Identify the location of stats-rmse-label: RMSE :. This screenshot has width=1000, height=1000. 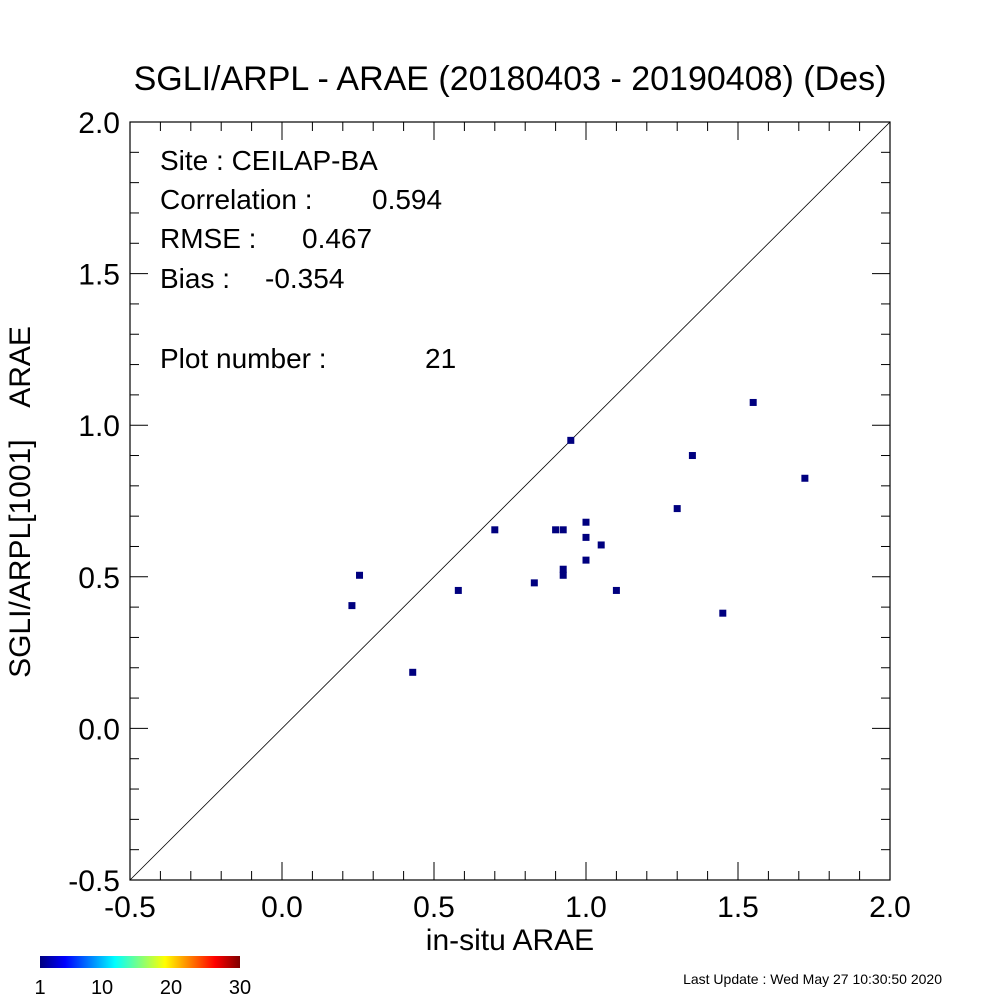
(208, 238).